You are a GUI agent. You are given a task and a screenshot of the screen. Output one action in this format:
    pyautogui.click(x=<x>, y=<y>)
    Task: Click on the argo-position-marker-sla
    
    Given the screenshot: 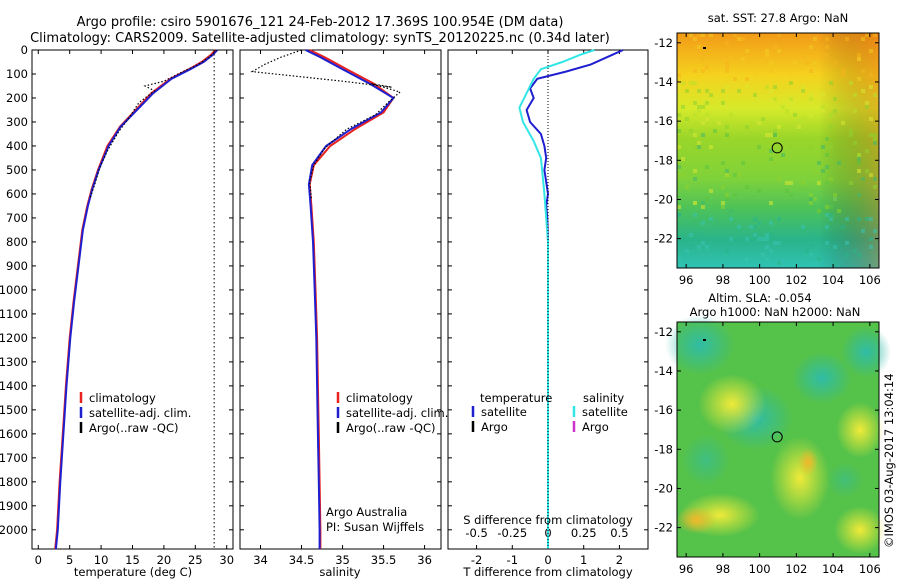 What is the action you would take?
    pyautogui.click(x=777, y=437)
    